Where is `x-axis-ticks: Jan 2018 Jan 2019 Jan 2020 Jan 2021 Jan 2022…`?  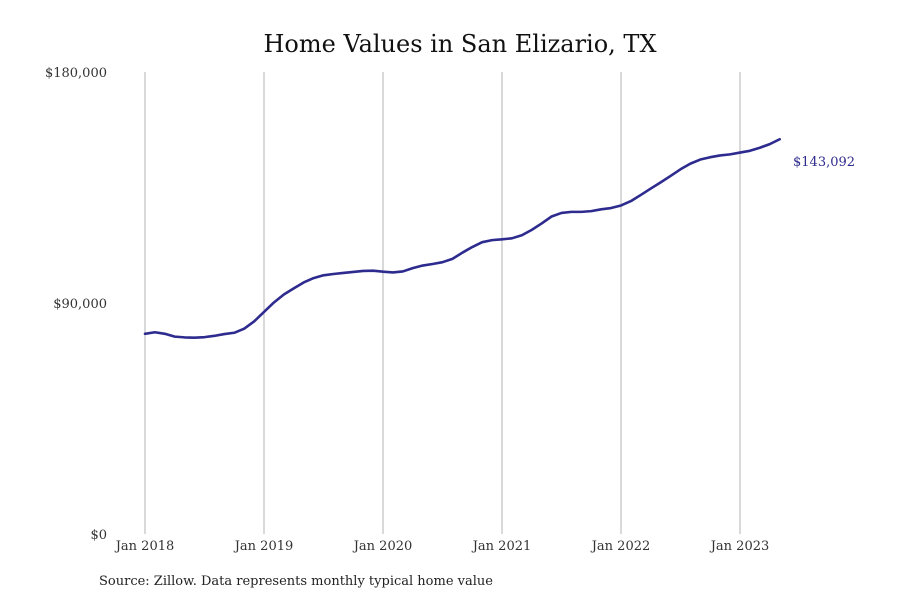 x-axis-ticks: Jan 2018 Jan 2019 Jan 2020 Jan 2021 Jan 2022… is located at coordinates (442, 546).